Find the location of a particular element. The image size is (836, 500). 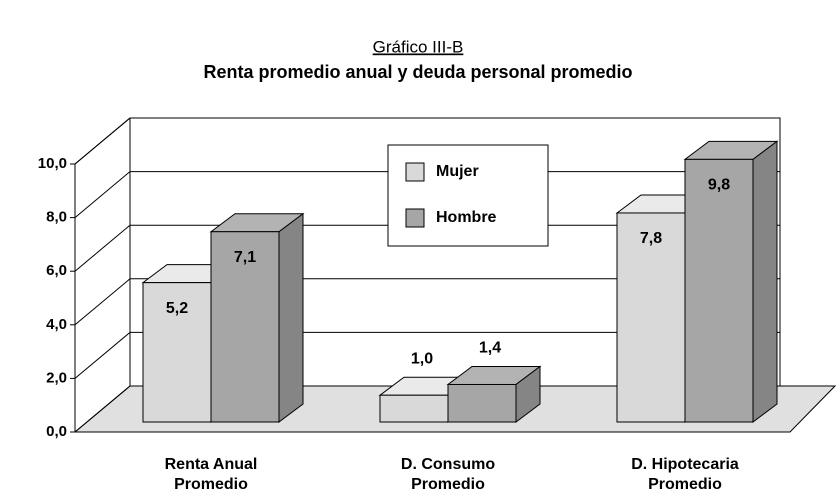

data-label: 1,4 is located at coordinates (490, 348).